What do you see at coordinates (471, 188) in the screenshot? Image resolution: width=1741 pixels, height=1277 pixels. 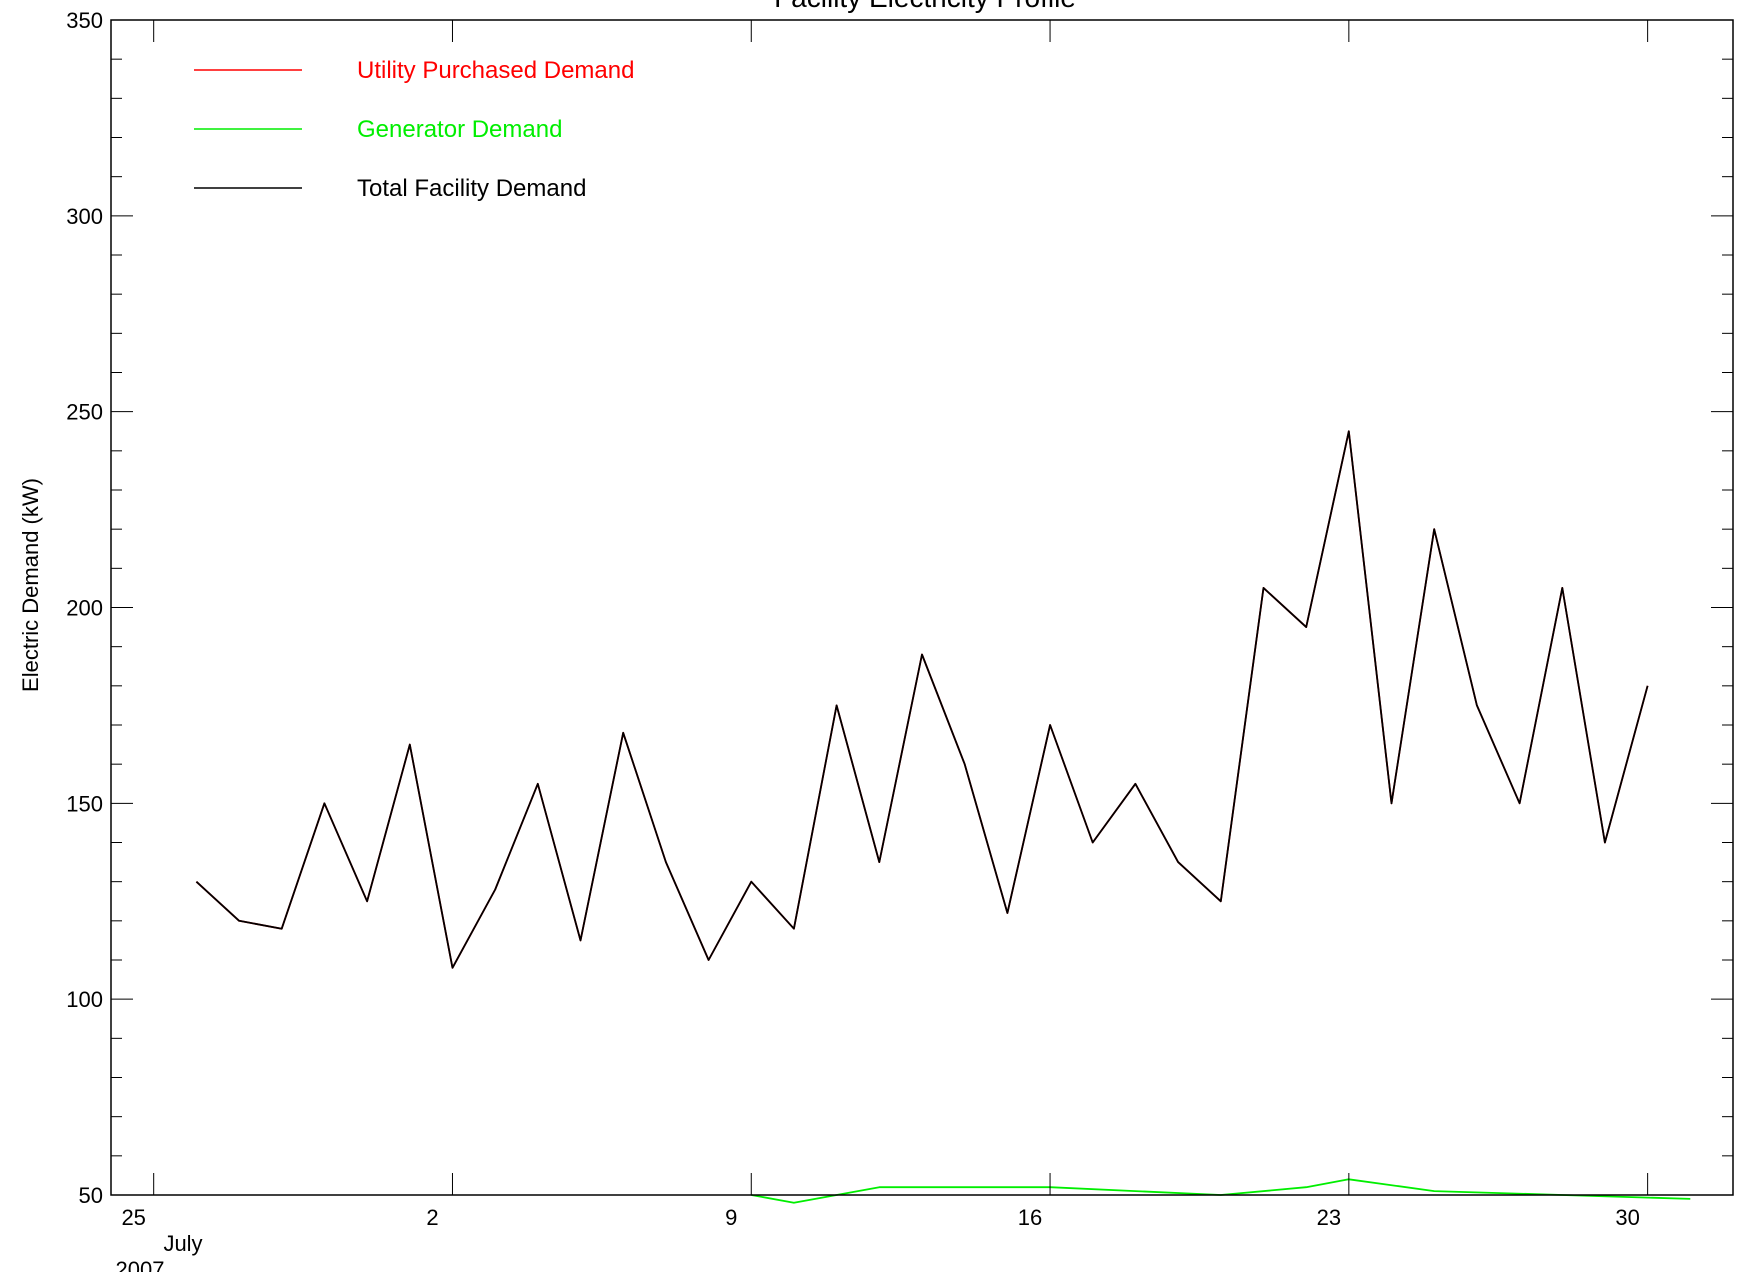 I see `legend-label: Total Facility Demand` at bounding box center [471, 188].